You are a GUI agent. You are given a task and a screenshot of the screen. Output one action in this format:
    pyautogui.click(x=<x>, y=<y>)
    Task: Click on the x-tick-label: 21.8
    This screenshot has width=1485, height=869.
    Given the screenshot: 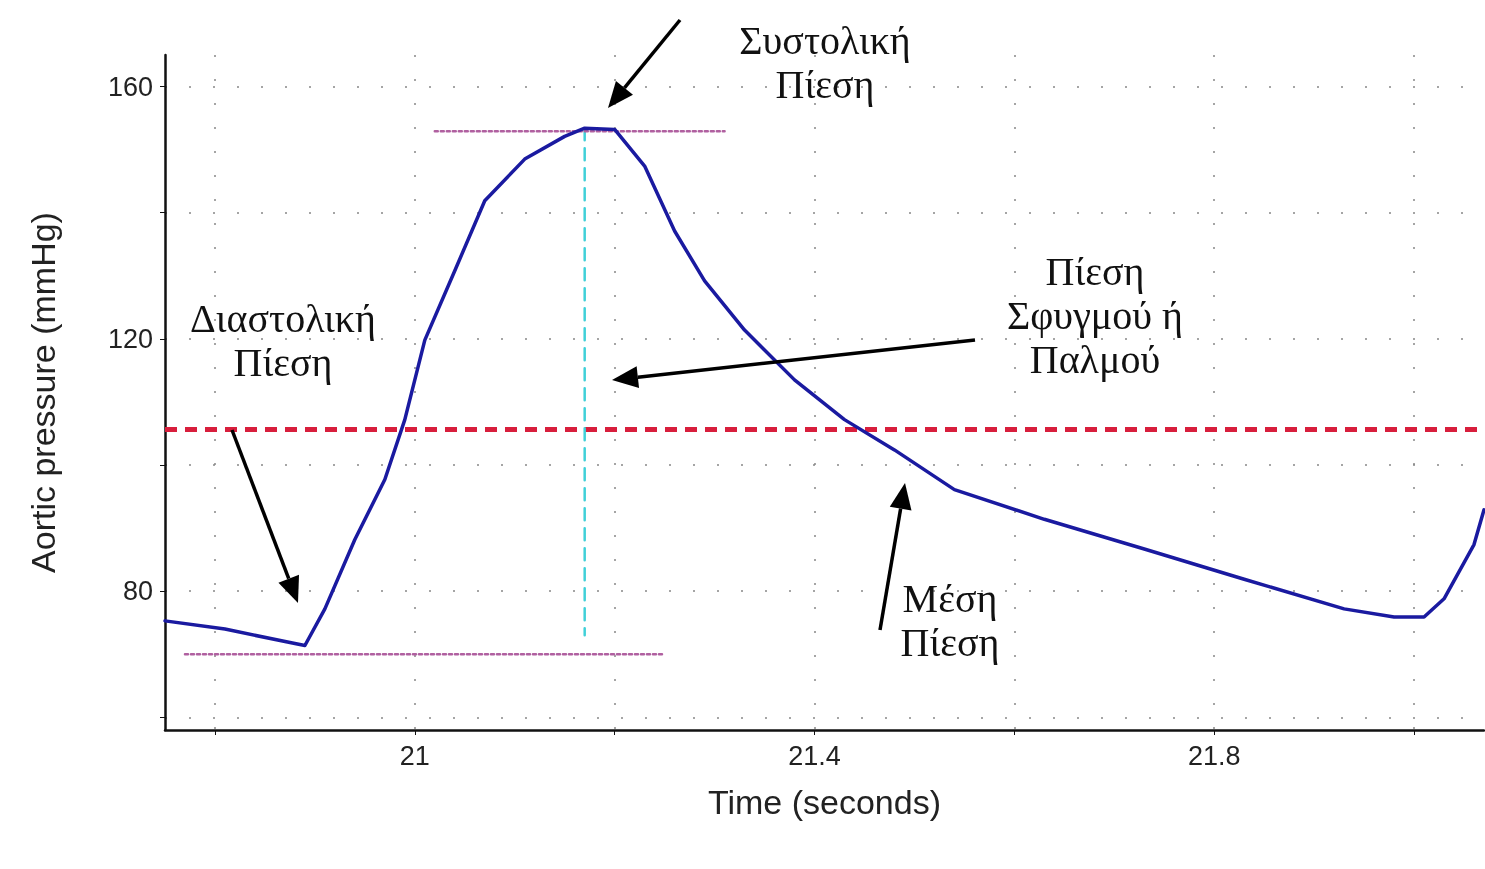 What is the action you would take?
    pyautogui.click(x=1214, y=755)
    